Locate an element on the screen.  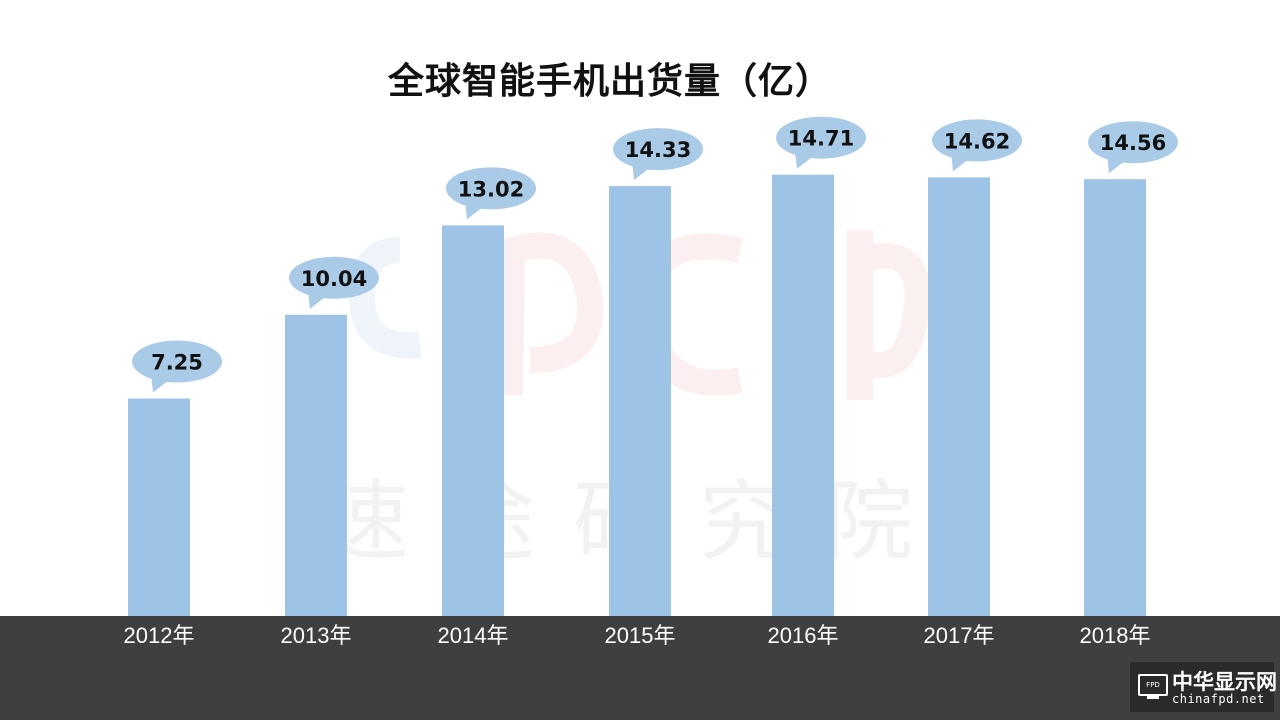
logo-url: chinafpd.net is located at coordinates (1218, 699).